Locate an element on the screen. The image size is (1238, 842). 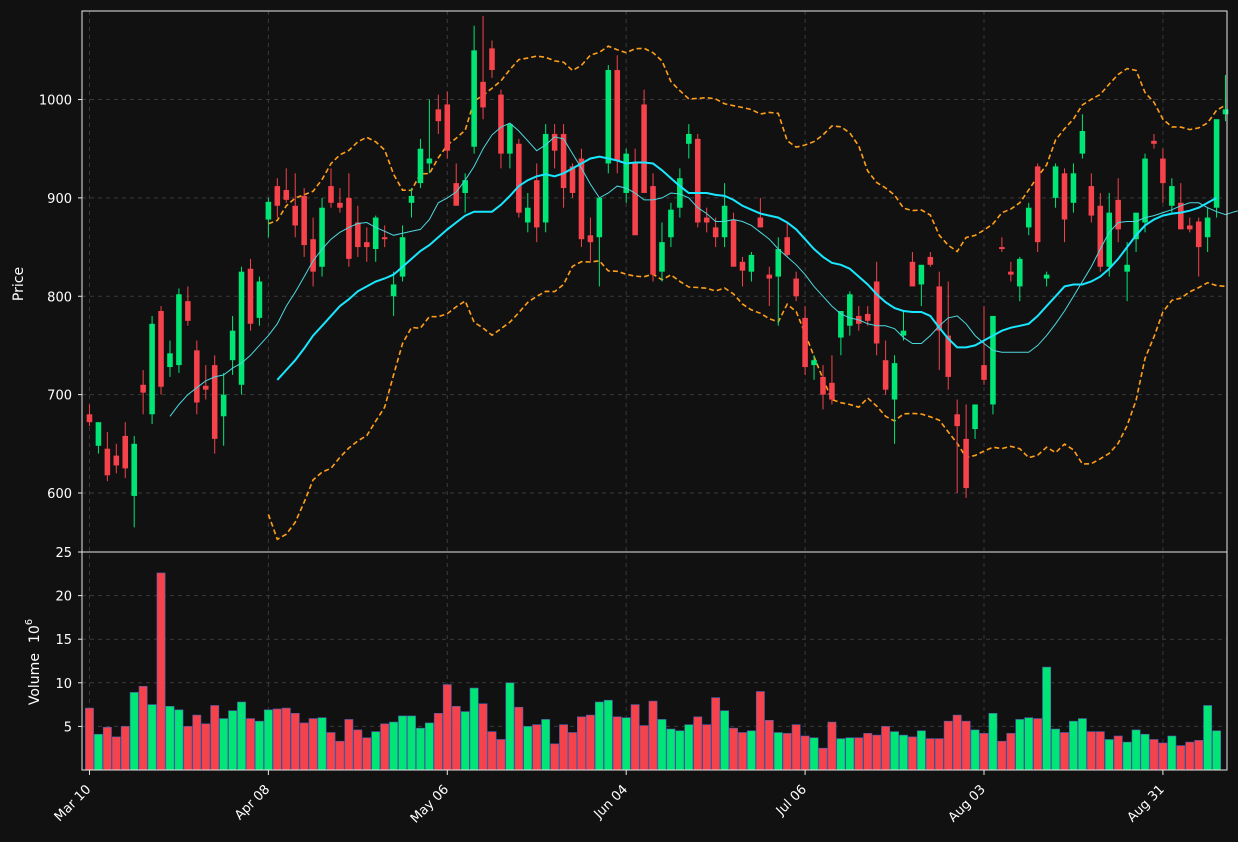
price-tick-label: 900 is located at coordinates (59, 199).